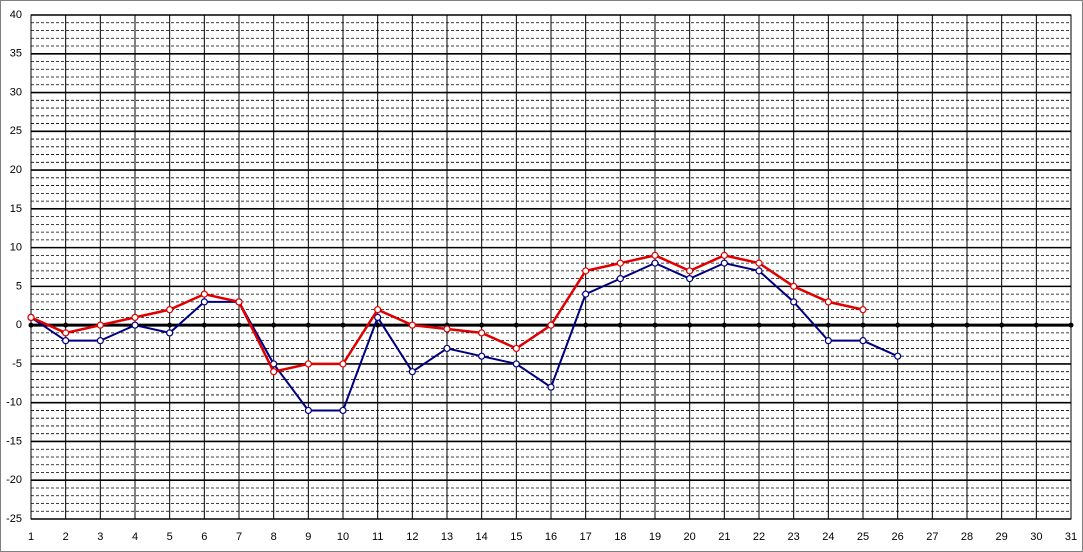 The image size is (1083, 552). I want to click on x-tick-label: 22, so click(759, 537).